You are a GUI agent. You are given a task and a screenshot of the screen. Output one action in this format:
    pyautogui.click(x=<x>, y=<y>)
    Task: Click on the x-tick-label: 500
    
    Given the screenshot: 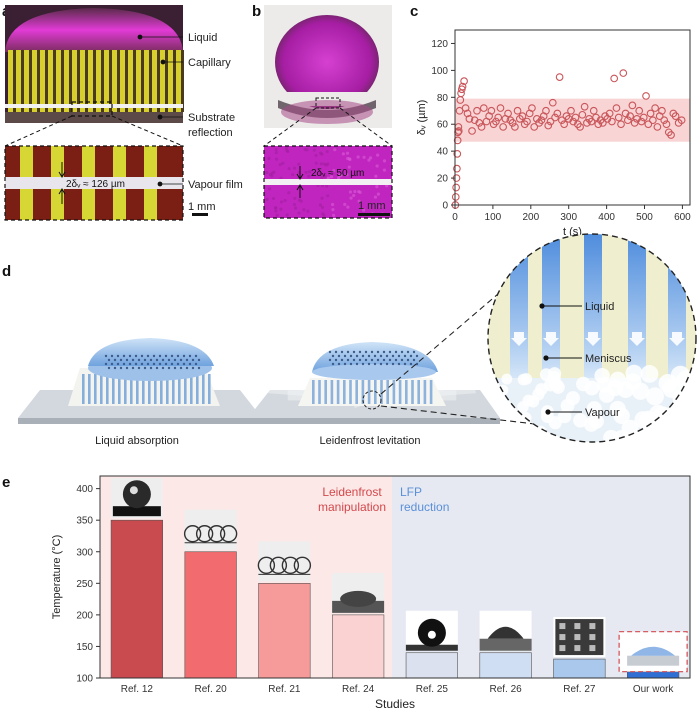 What is the action you would take?
    pyautogui.click(x=644, y=217)
    